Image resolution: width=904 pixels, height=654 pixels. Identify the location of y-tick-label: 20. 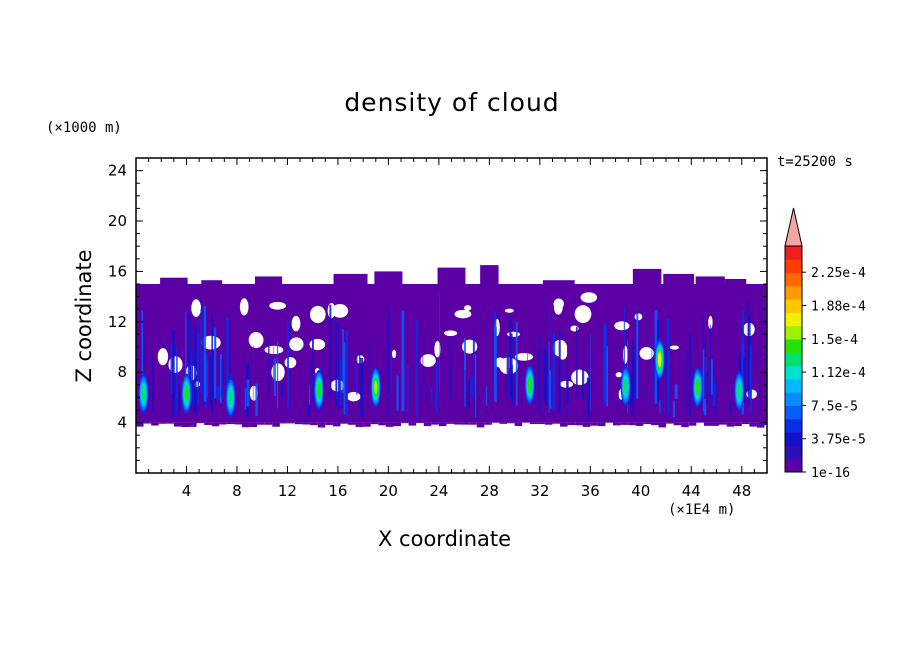
(117, 221).